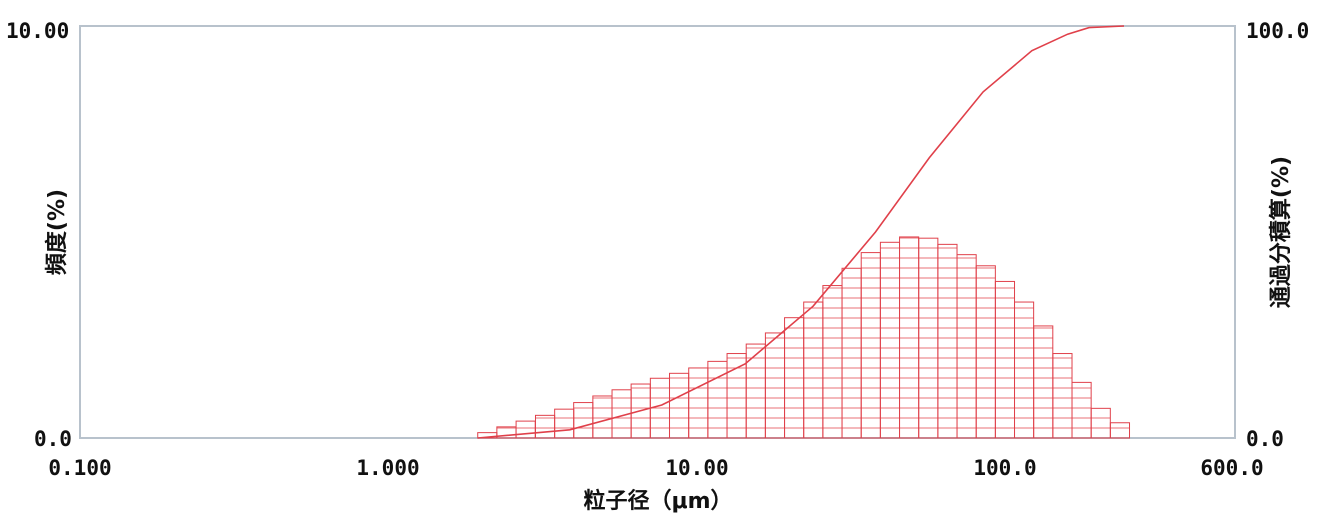 This screenshot has height=518, width=1317. Describe the element at coordinates (1265, 439) in the screenshot. I see `y-right-tick-min: 0.0` at that location.